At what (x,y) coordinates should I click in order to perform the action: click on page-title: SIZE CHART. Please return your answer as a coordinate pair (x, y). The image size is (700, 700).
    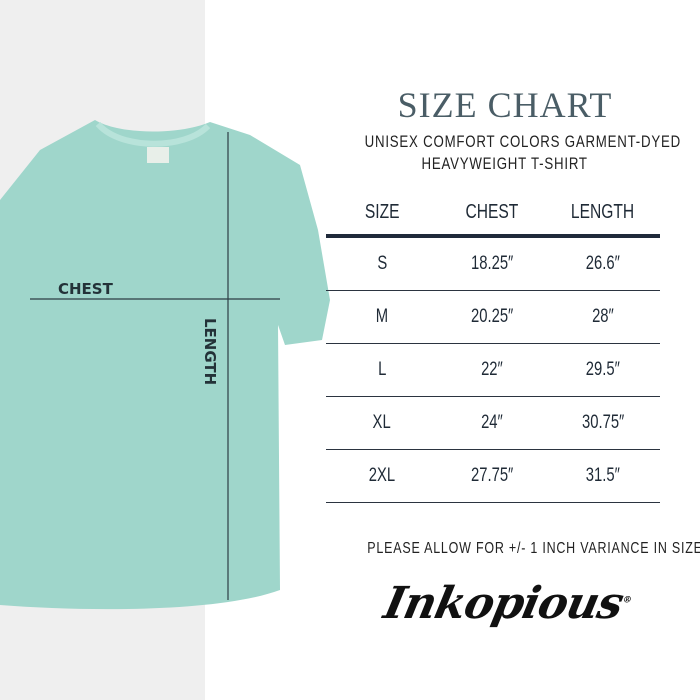
    Looking at the image, I should click on (505, 105).